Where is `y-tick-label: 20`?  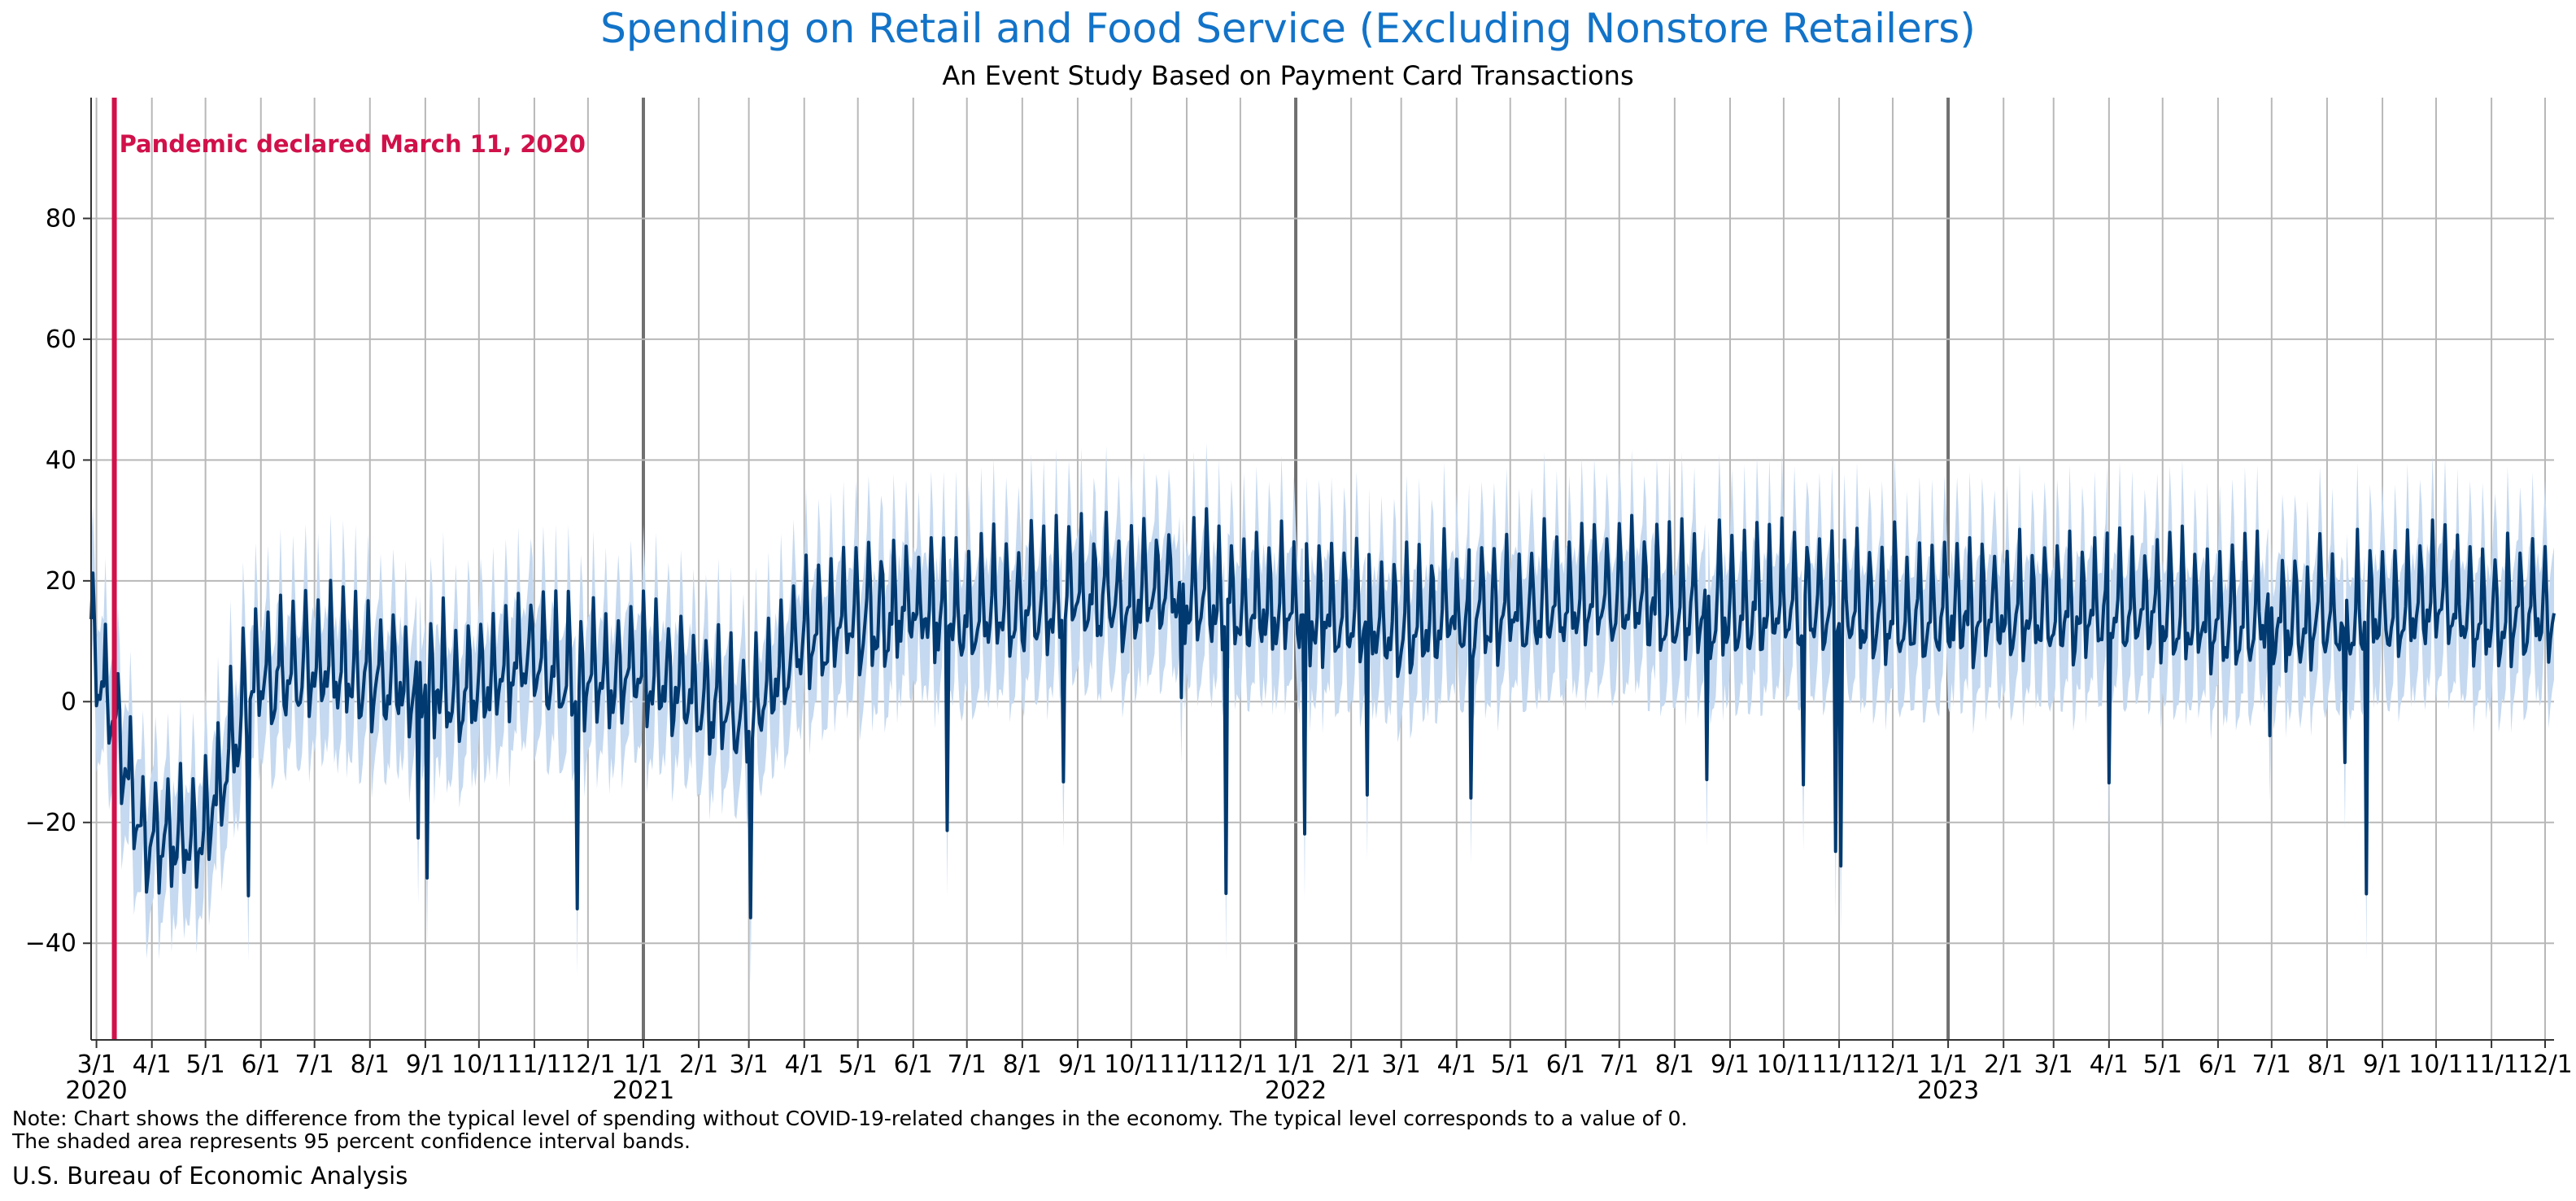
y-tick-label: 20 is located at coordinates (61, 581).